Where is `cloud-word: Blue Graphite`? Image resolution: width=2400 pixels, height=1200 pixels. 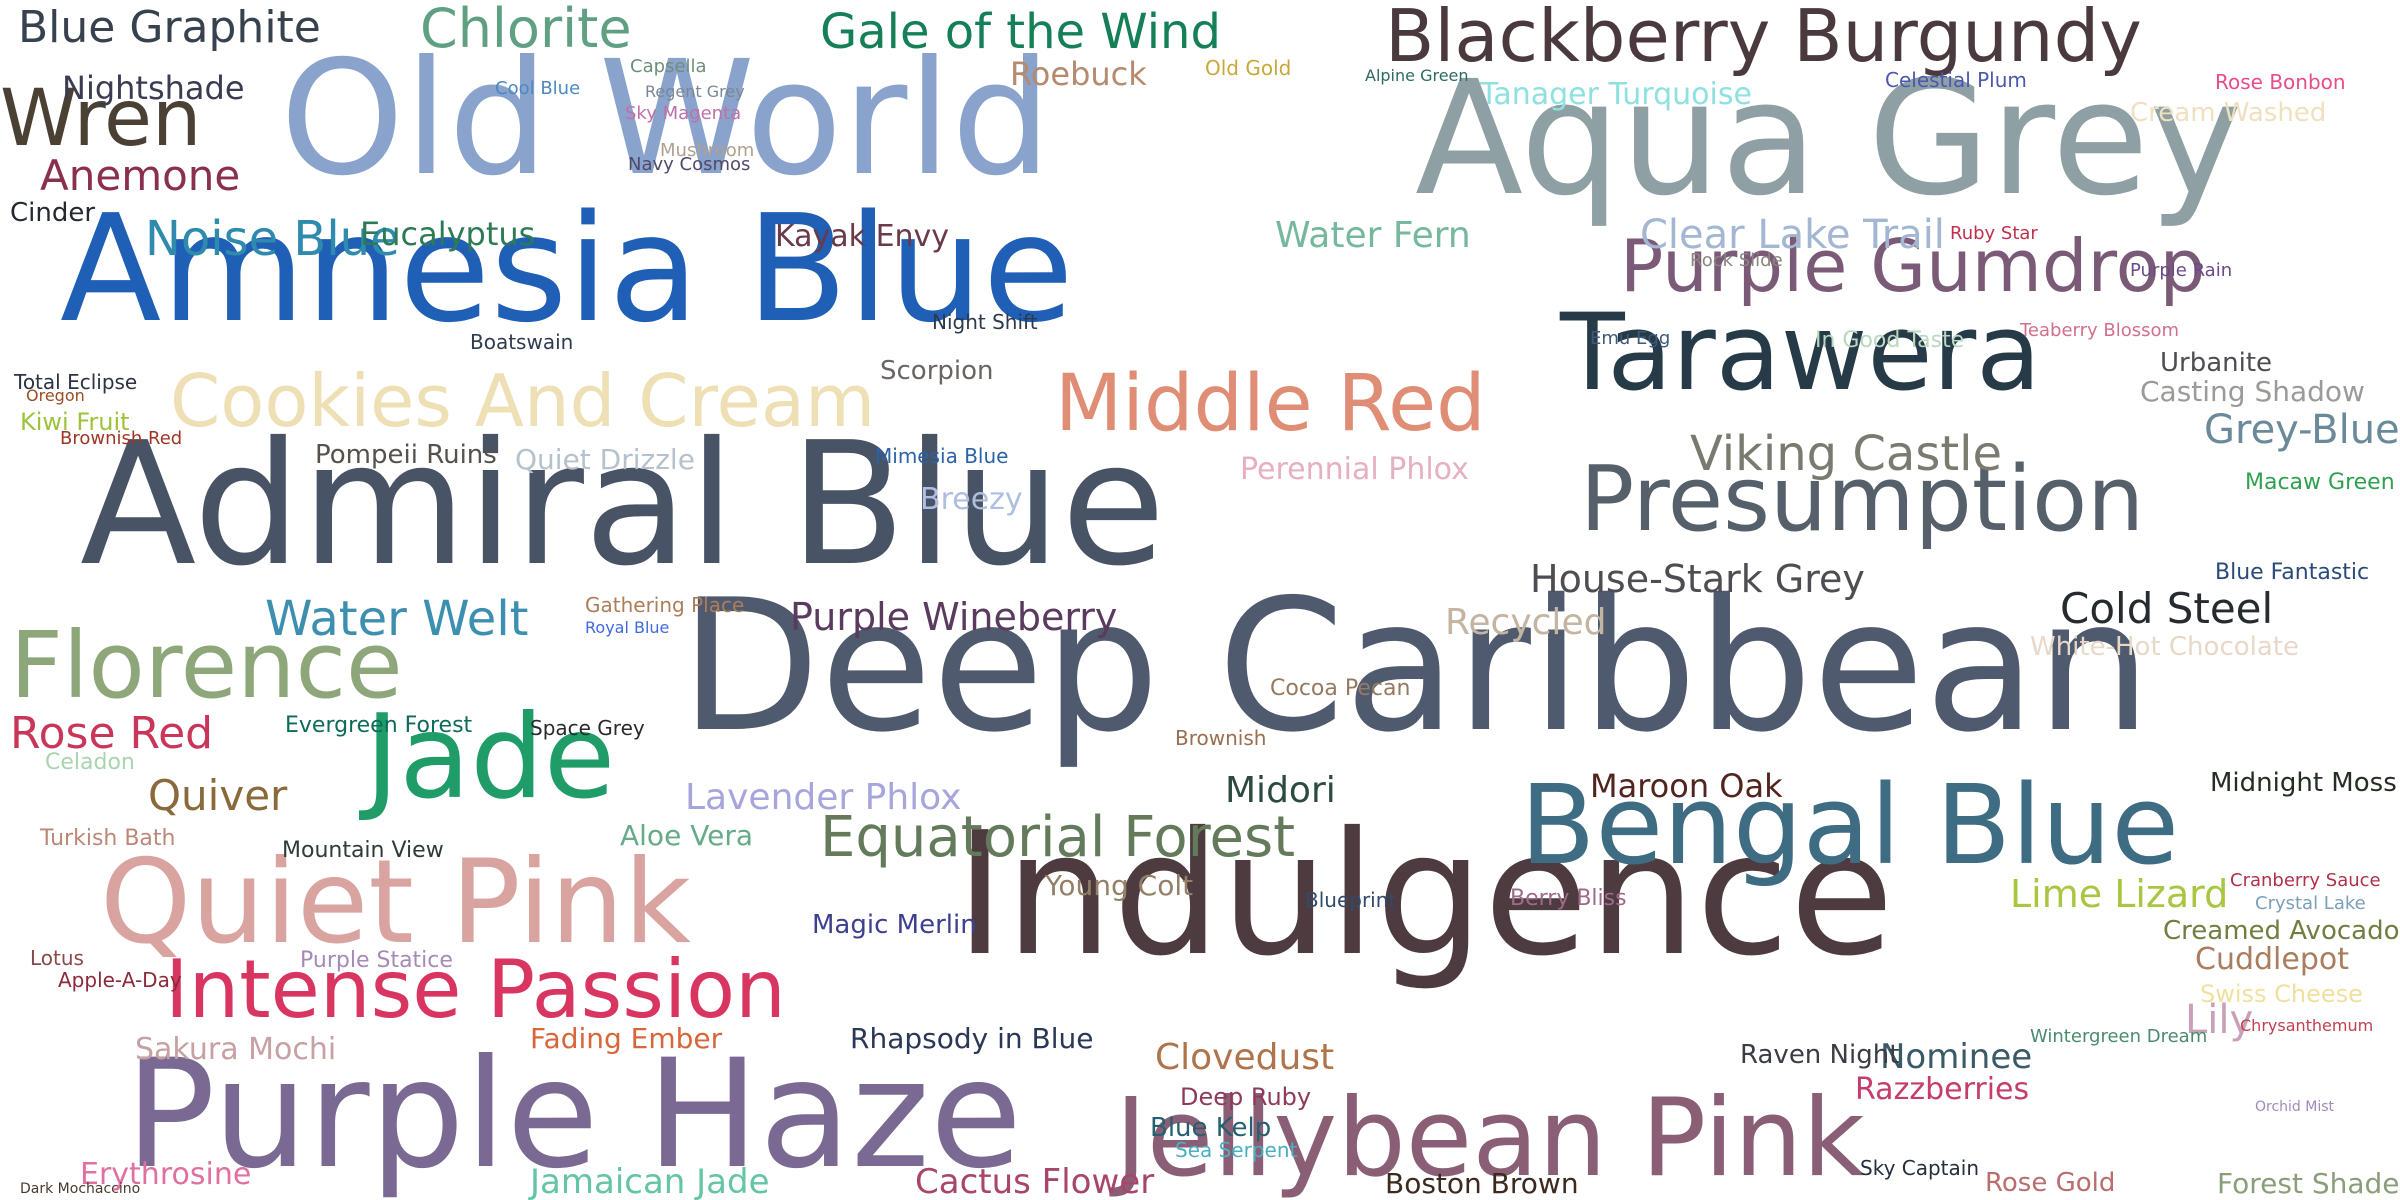 cloud-word: Blue Graphite is located at coordinates (169, 27).